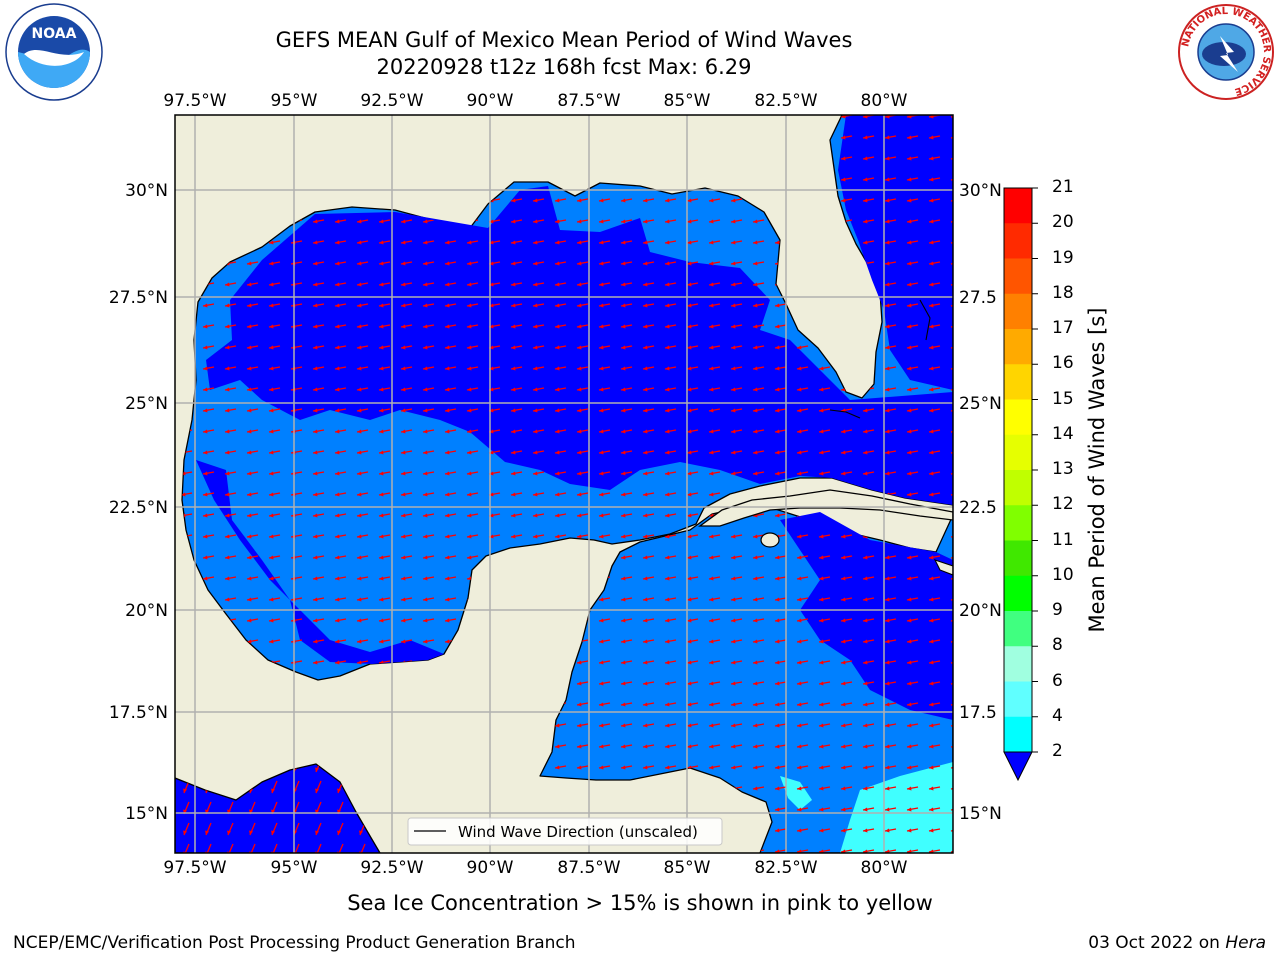 The width and height of the screenshot is (1280, 960). What do you see at coordinates (978, 508) in the screenshot?
I see `lat-tick-label: 22.5` at bounding box center [978, 508].